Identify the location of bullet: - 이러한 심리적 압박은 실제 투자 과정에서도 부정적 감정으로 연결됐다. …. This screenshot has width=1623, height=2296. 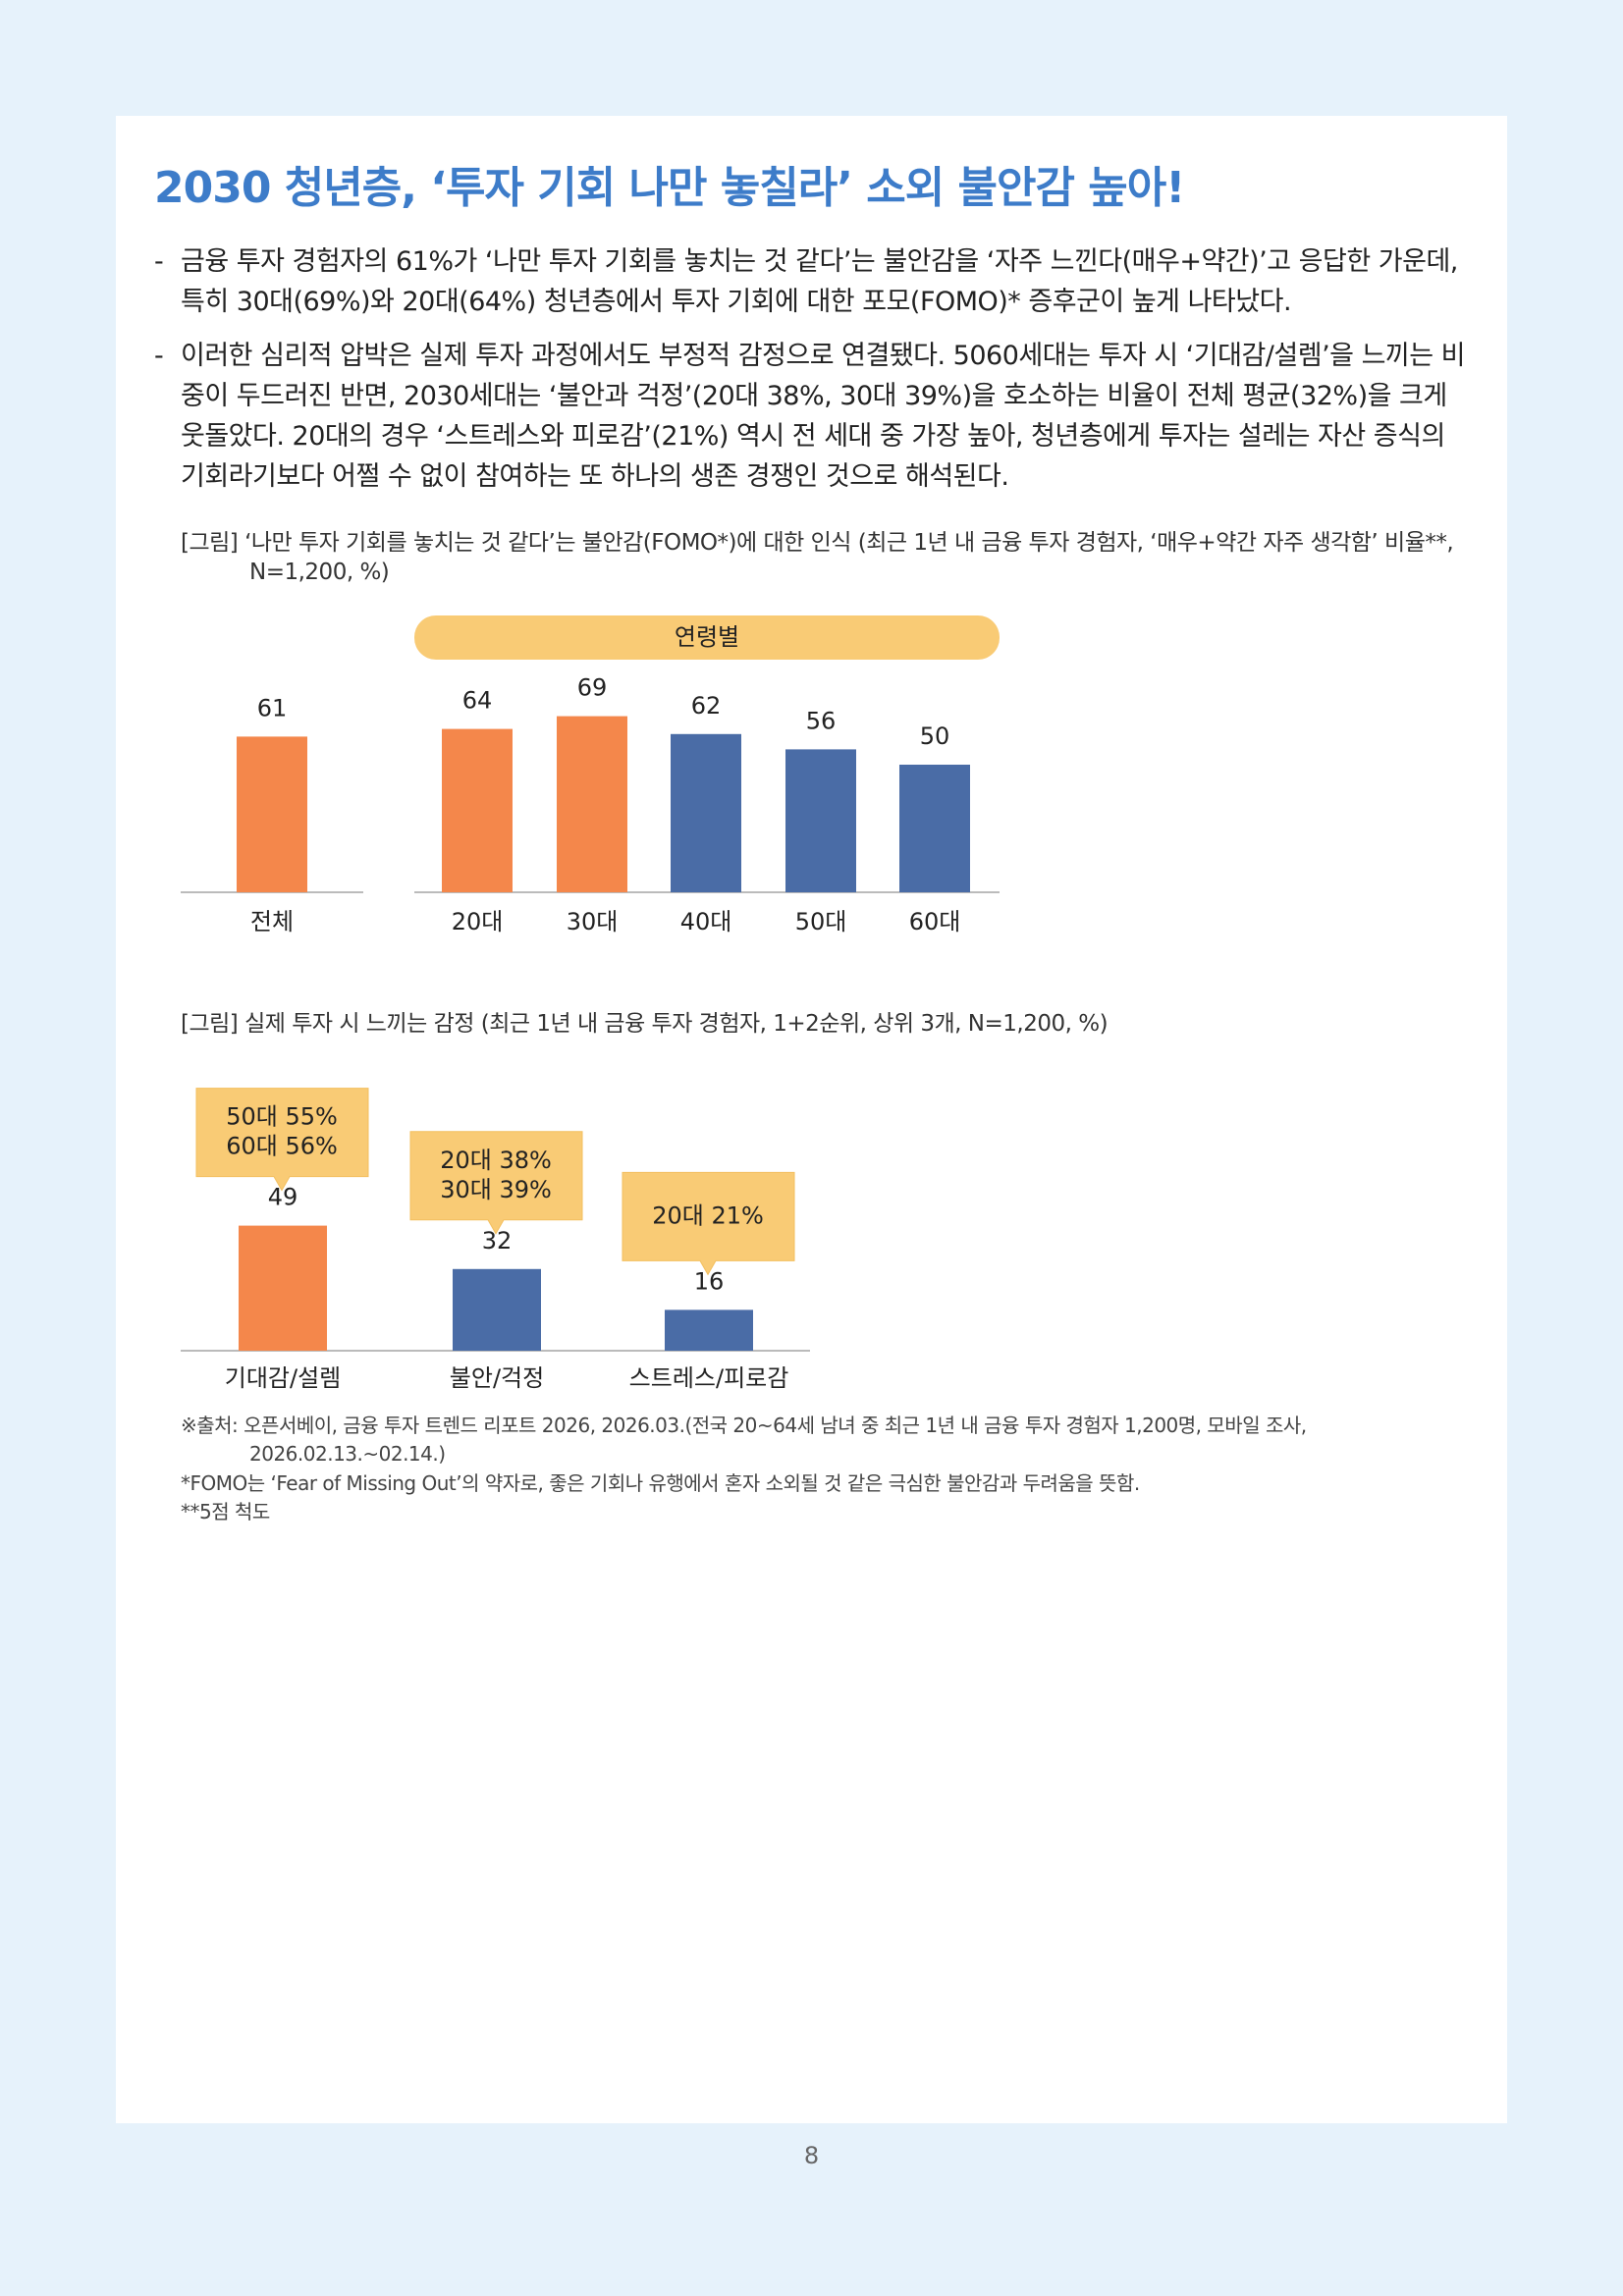
(814, 417).